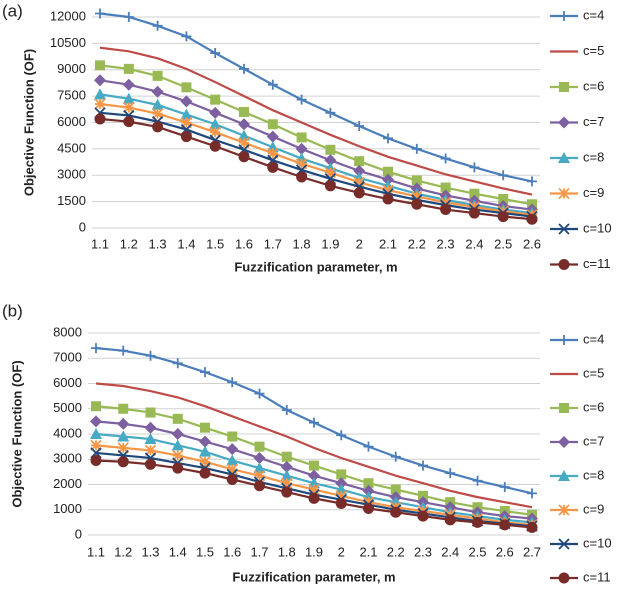  I want to click on legend-label: c=5, so click(593, 372).